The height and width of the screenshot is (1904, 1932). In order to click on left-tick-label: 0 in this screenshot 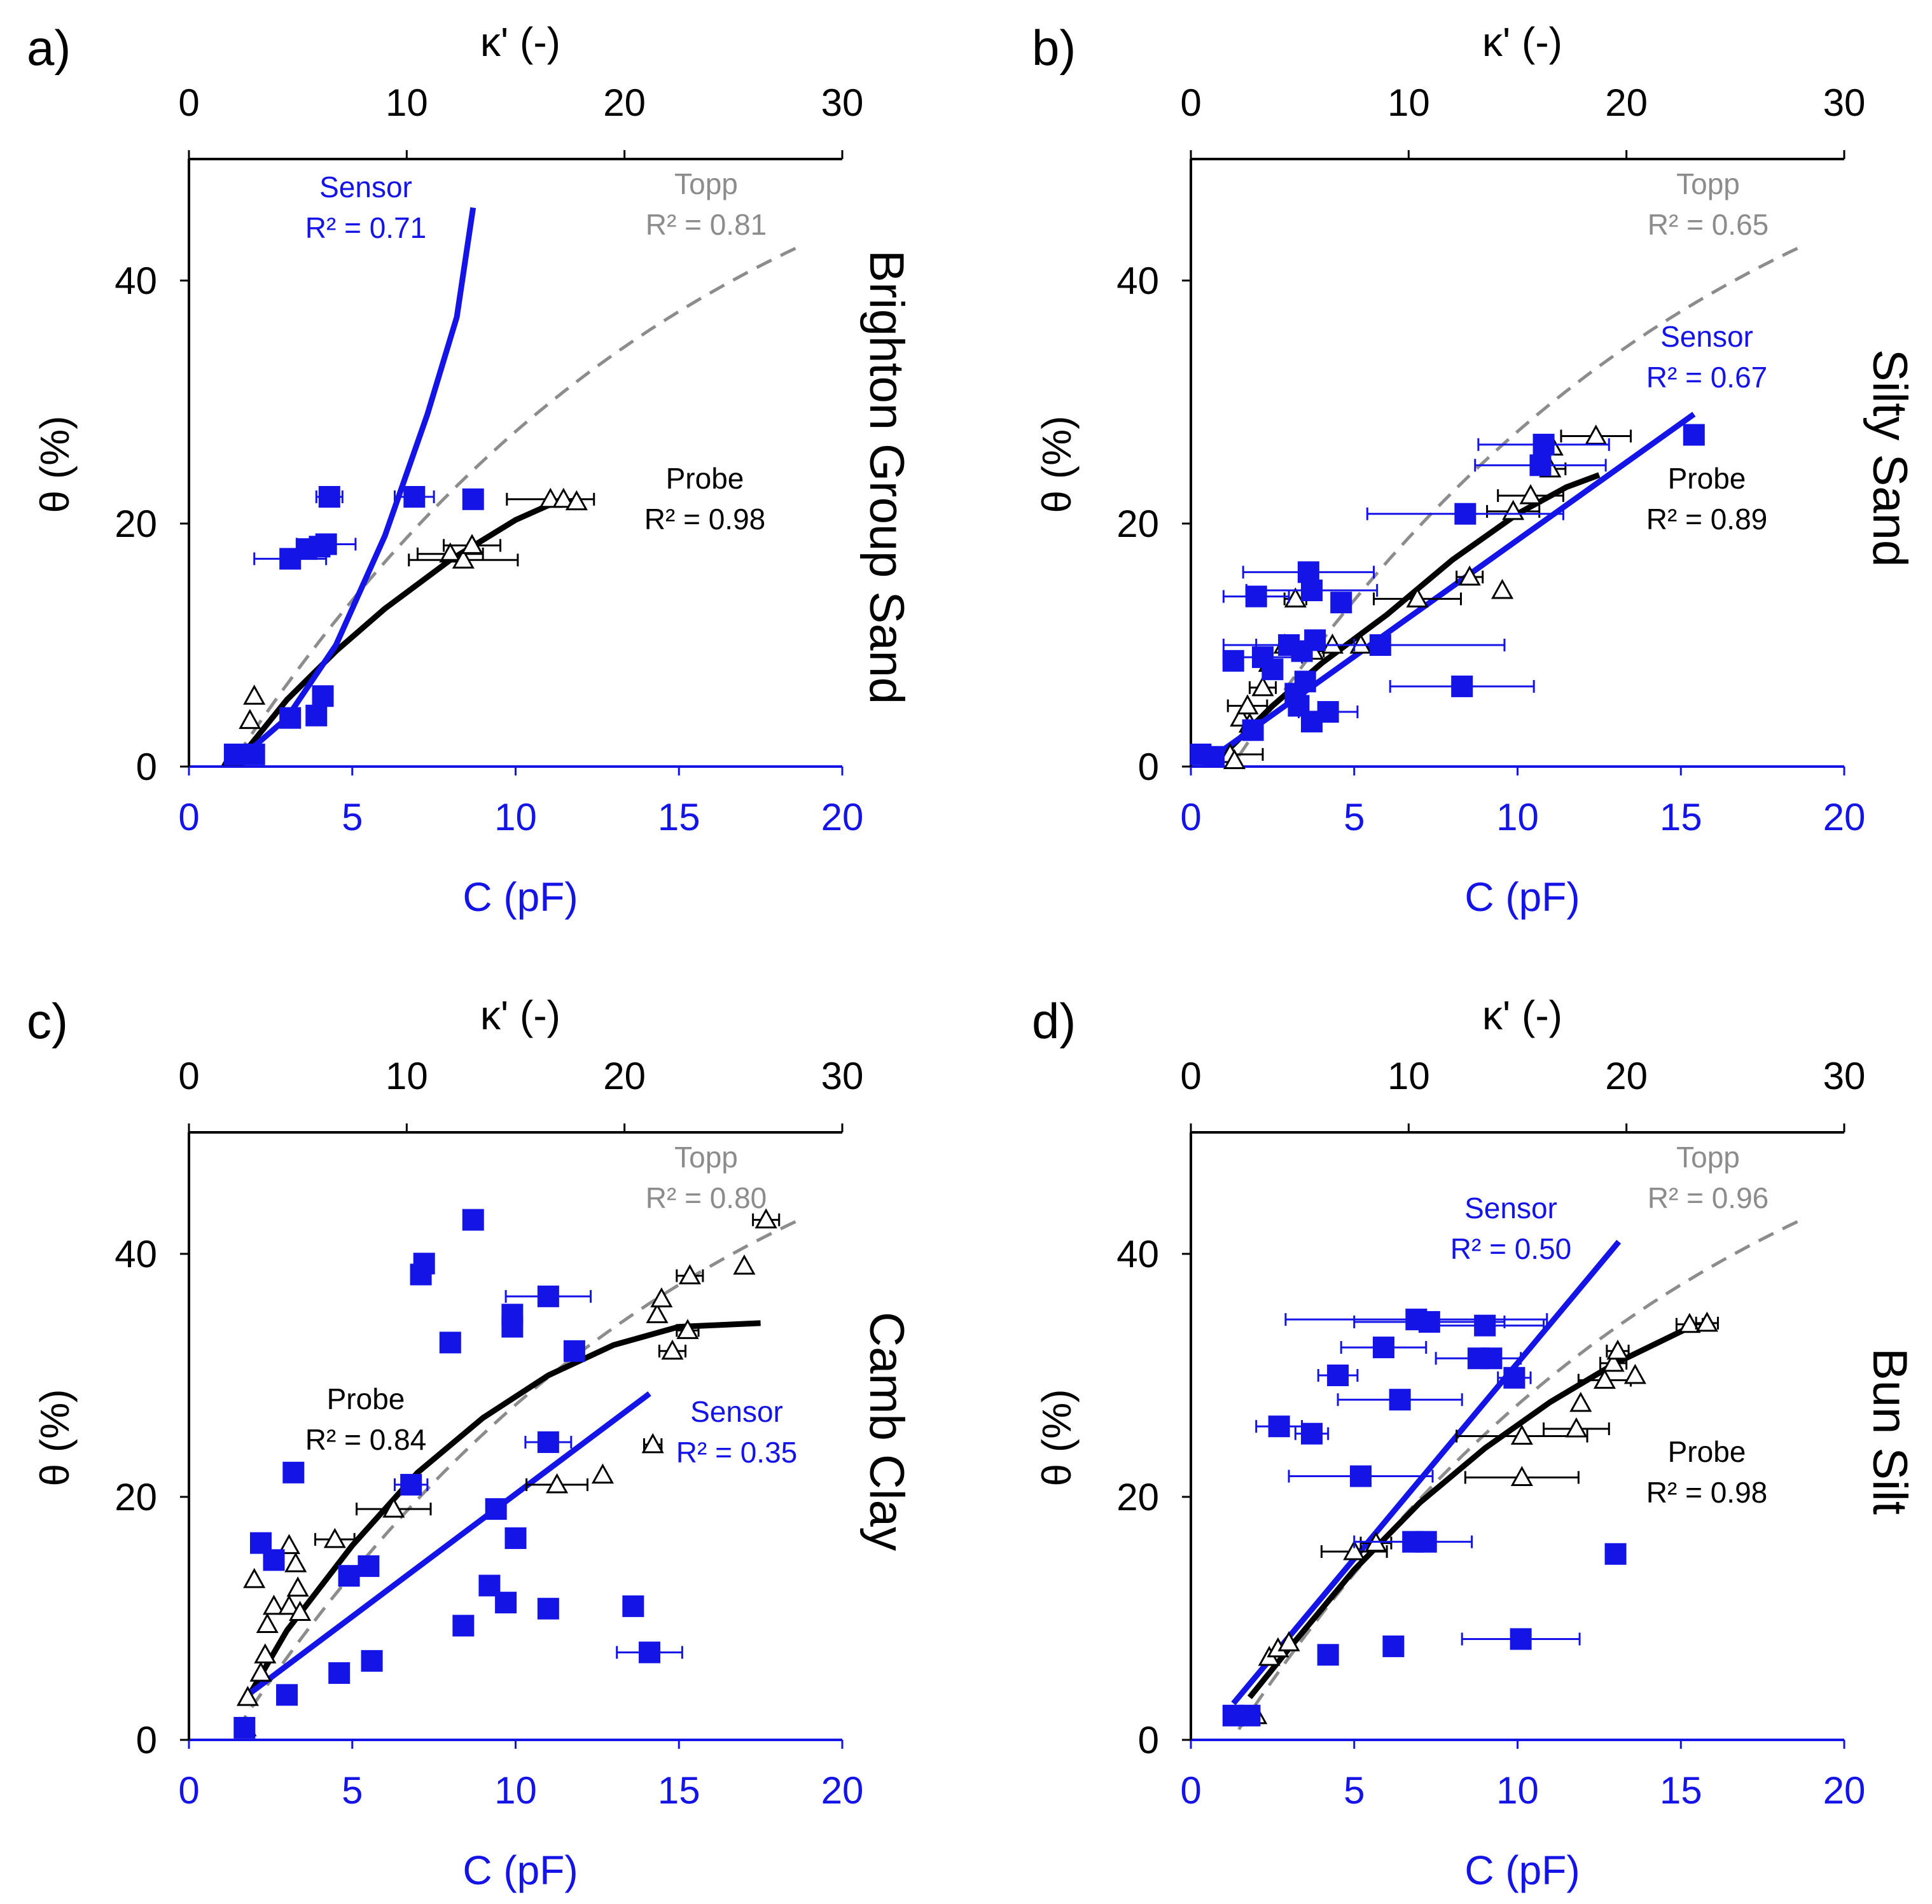, I will do `click(1148, 1740)`.